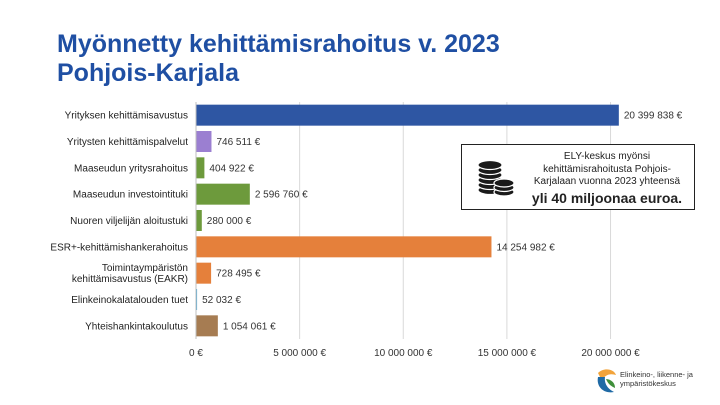  Describe the element at coordinates (129, 221) in the screenshot. I see `category-label: Nuoren viljelijän aloitustuki` at that location.